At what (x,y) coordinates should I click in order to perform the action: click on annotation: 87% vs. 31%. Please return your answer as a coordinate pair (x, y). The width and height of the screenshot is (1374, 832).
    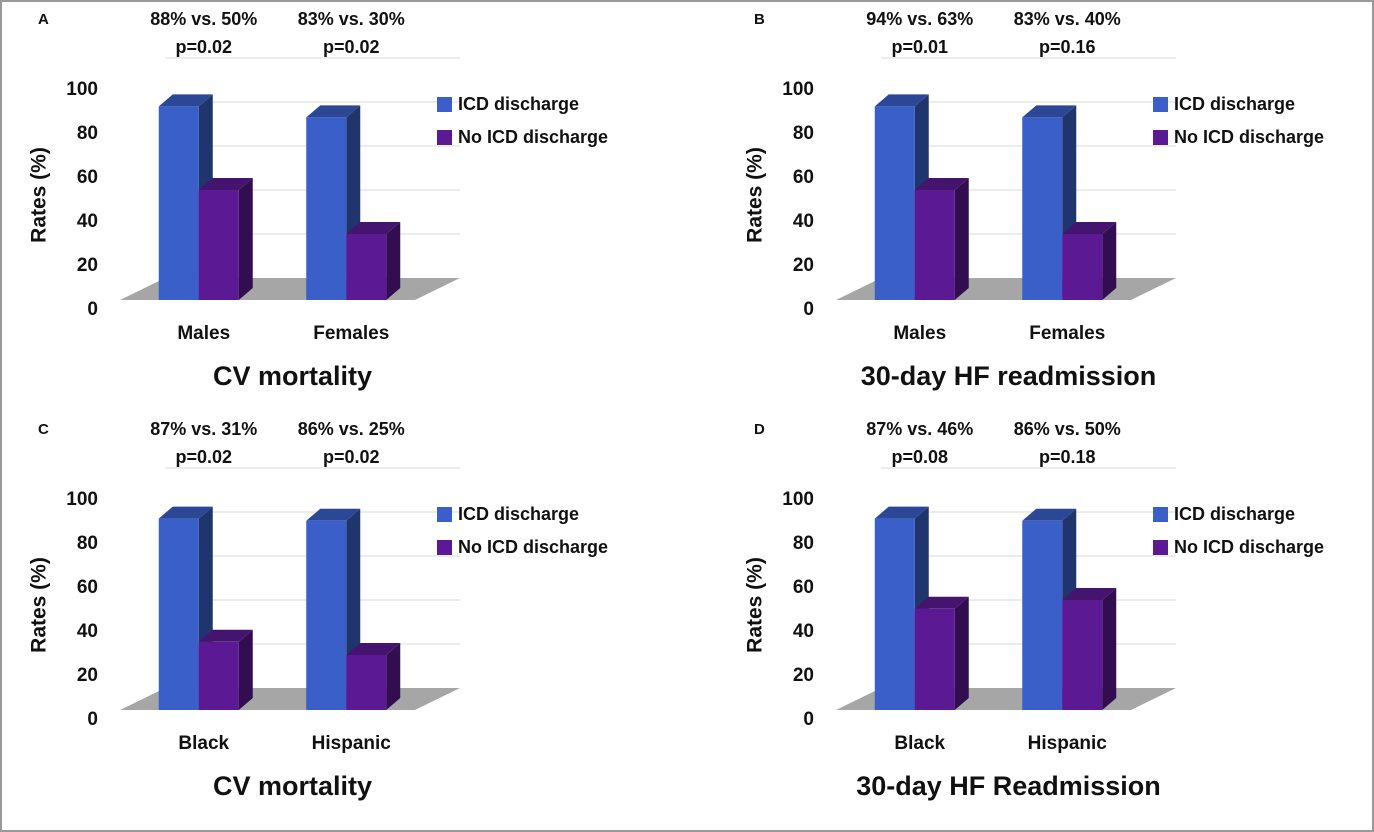
    Looking at the image, I should click on (203, 429).